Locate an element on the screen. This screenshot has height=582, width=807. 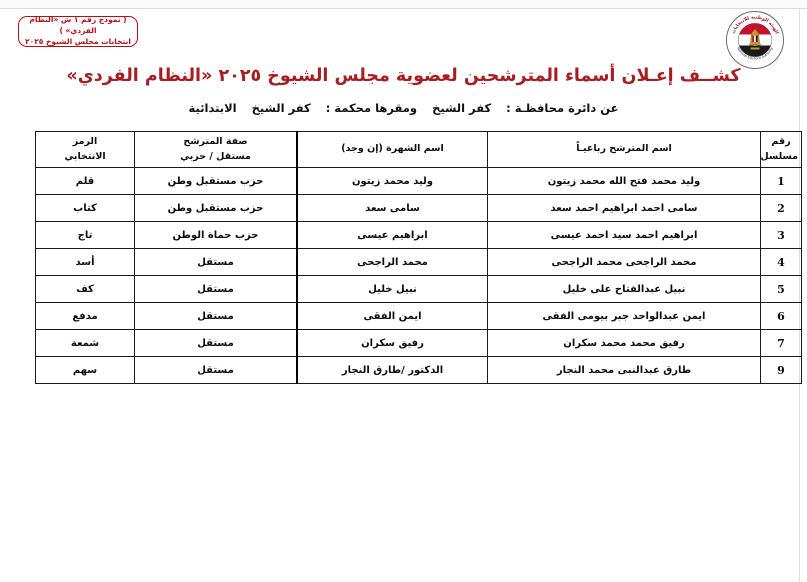
cell-capacity: حزب حماة الوطن is located at coordinates (216, 235).